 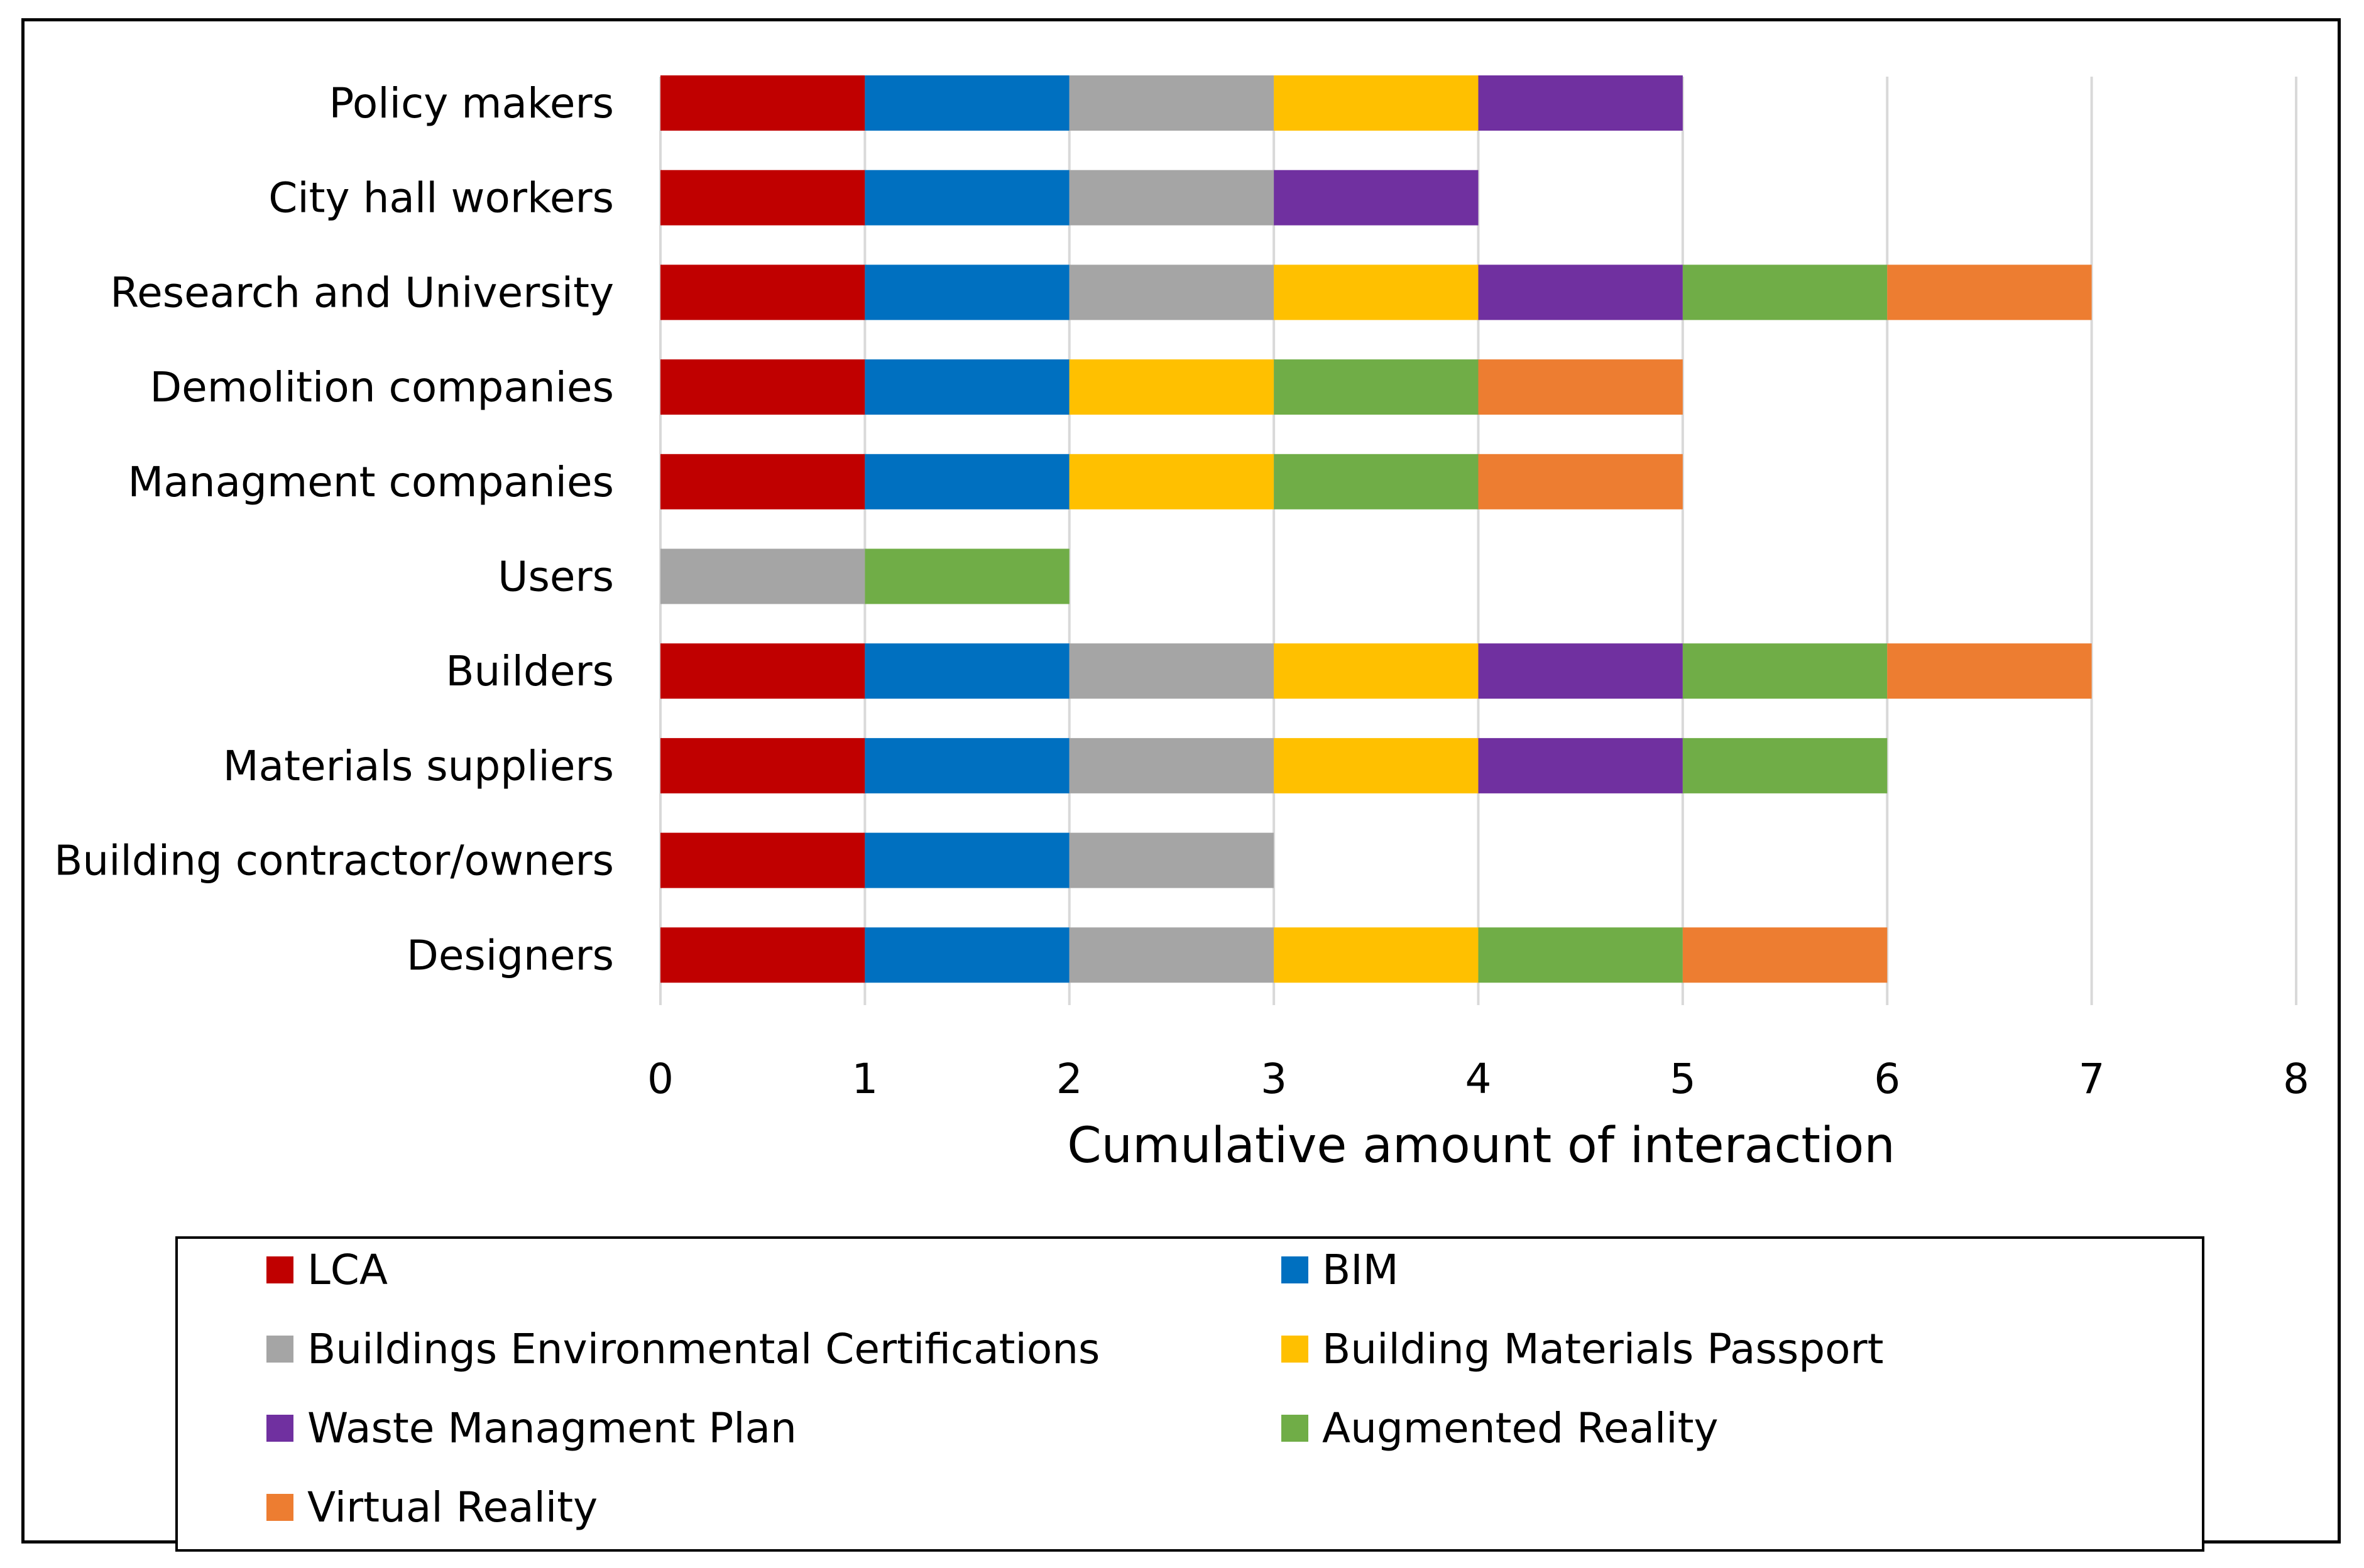 I want to click on legend-label: Building Materials Passport, so click(x=1603, y=1348).